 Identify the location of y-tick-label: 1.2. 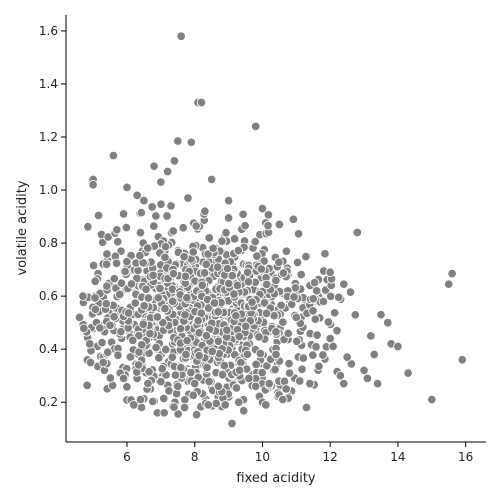
(48, 137).